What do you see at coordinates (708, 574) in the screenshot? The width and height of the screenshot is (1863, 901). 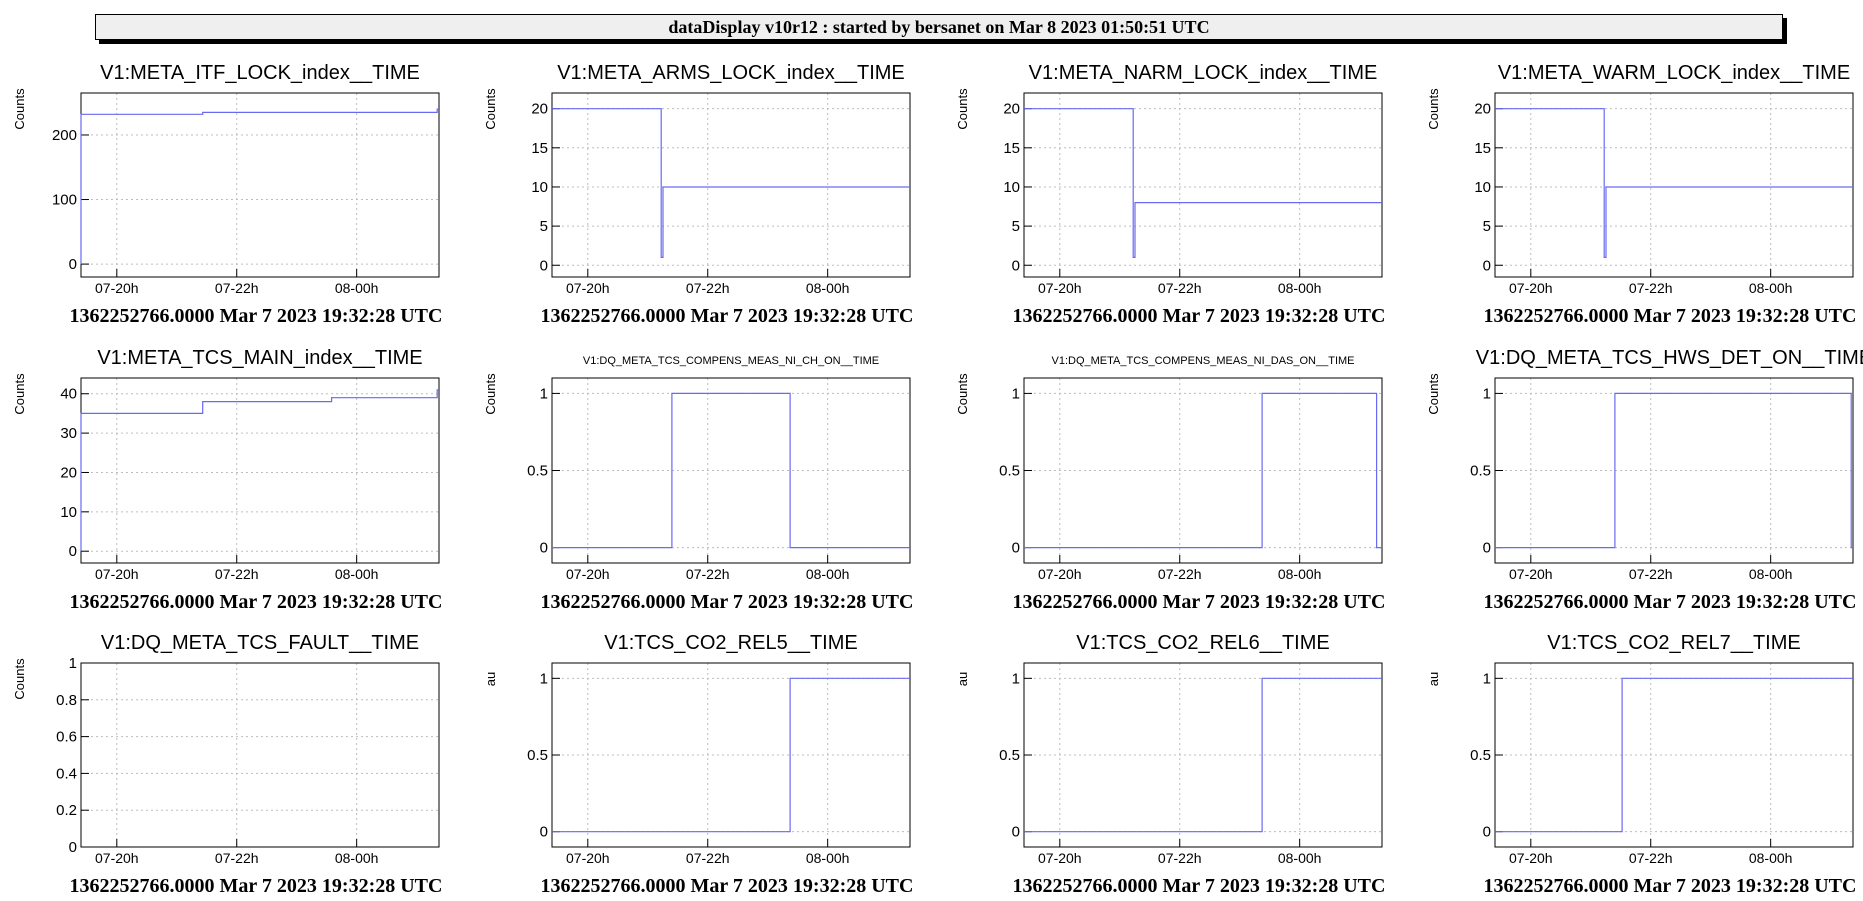 I see `panel-5-xtick-label-1: 07-22h` at bounding box center [708, 574].